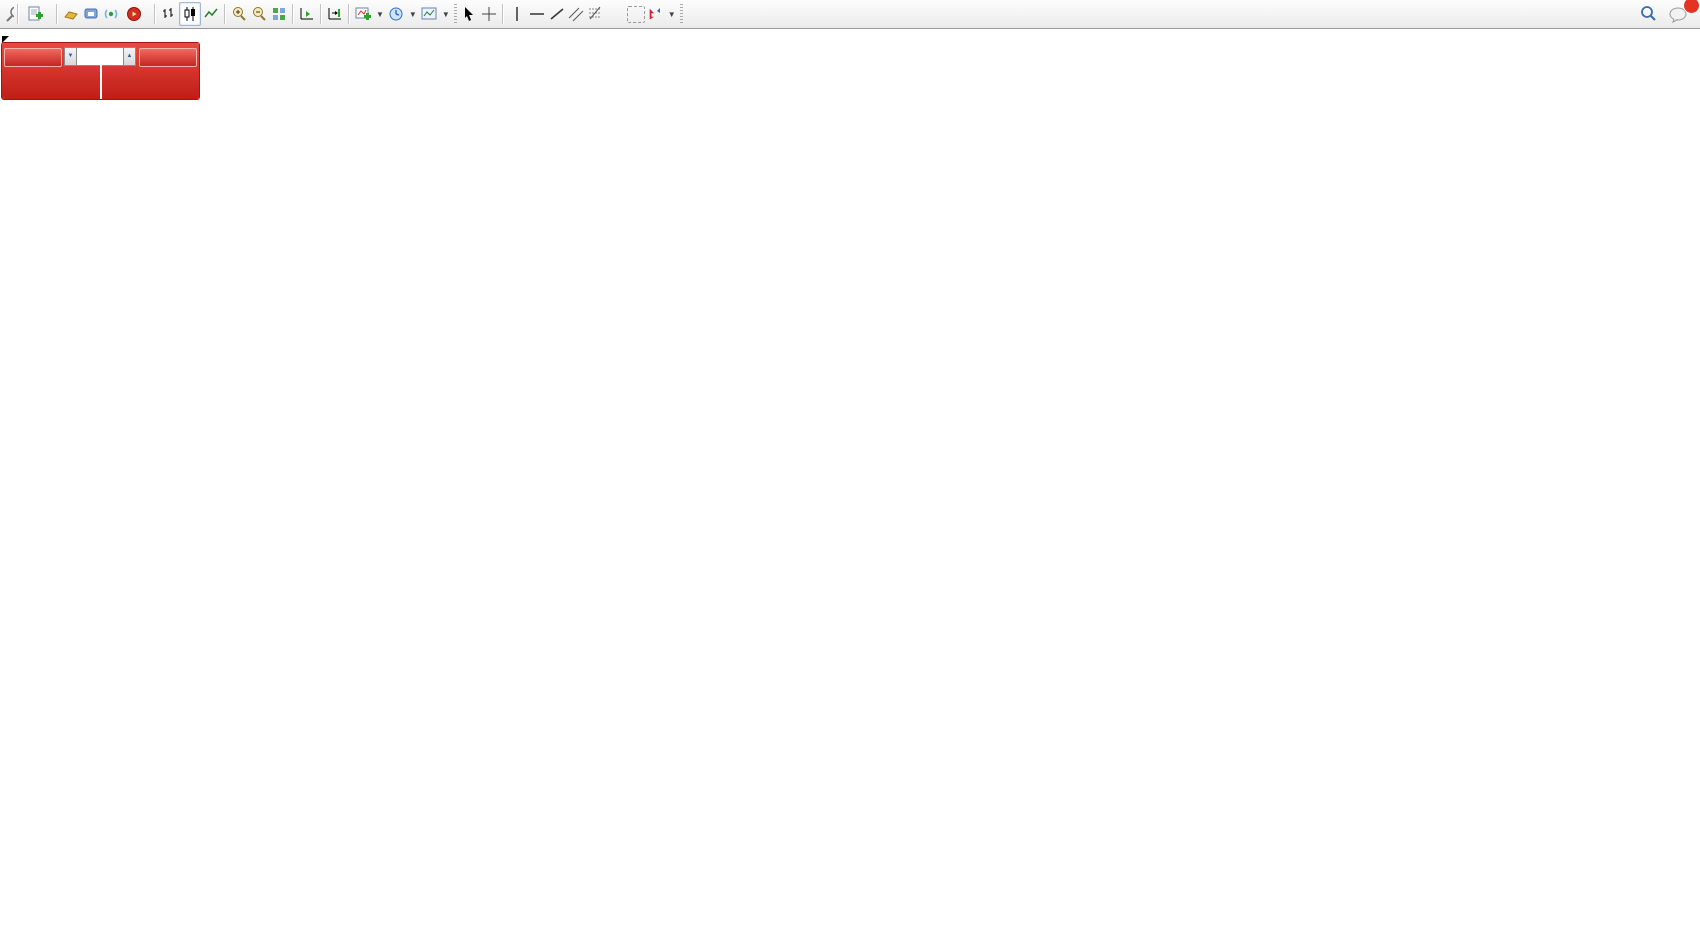  Describe the element at coordinates (517, 14) in the screenshot. I see `vertical-line-tool-icon` at that location.